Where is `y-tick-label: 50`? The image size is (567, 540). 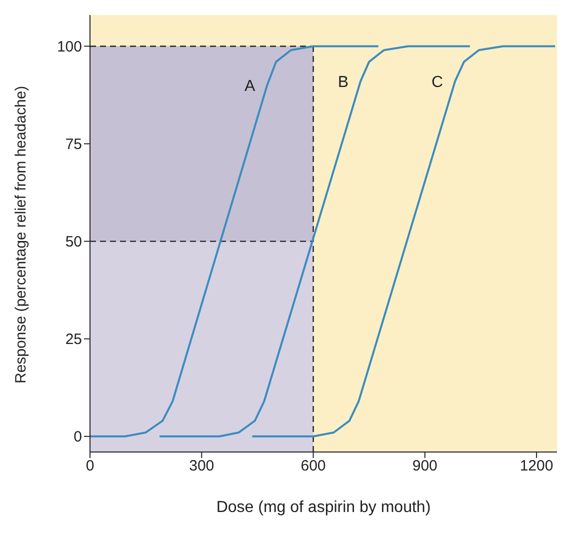
y-tick-label: 50 is located at coordinates (73, 242).